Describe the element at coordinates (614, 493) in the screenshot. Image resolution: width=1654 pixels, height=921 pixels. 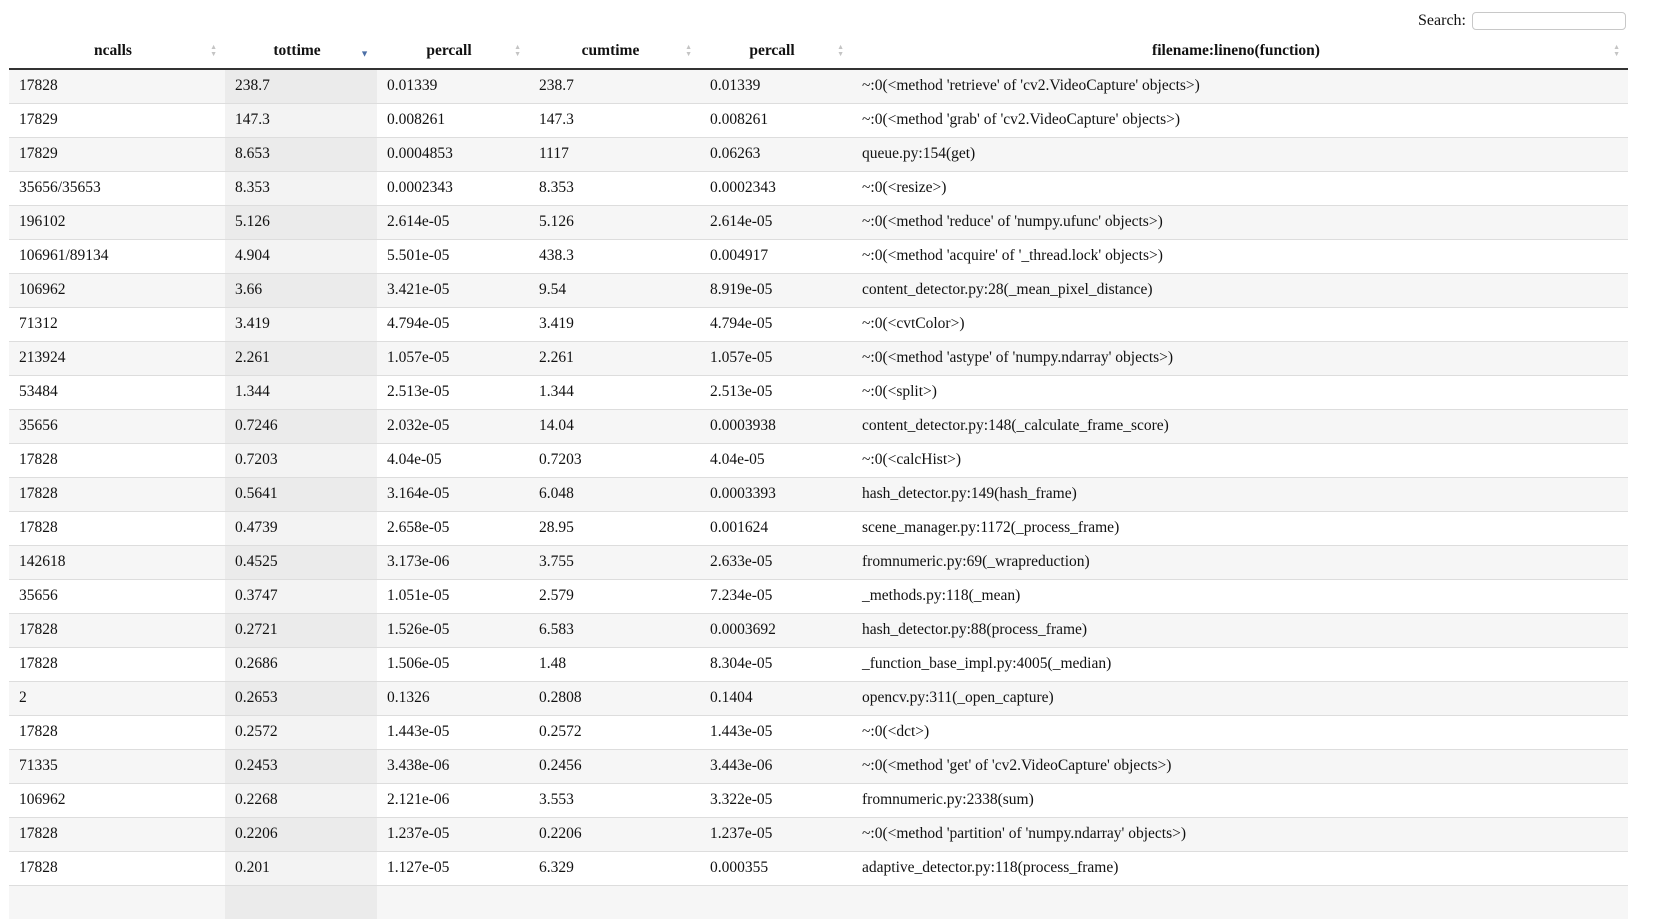
I see `cell-cumtime: 6.048` at that location.